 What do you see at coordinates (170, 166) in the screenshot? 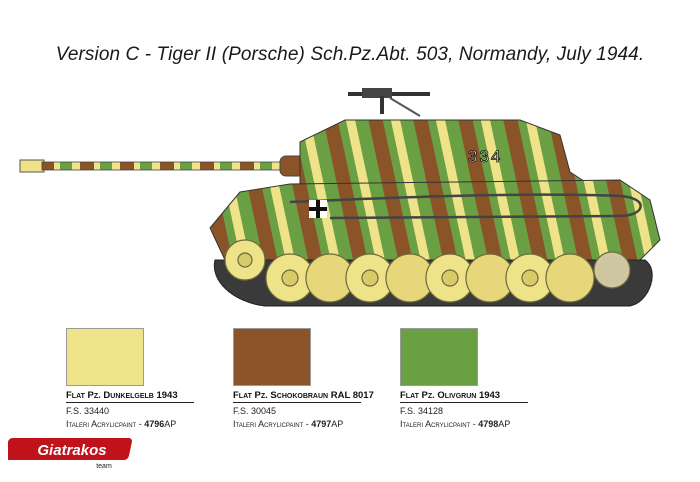
I see `main-gun` at bounding box center [170, 166].